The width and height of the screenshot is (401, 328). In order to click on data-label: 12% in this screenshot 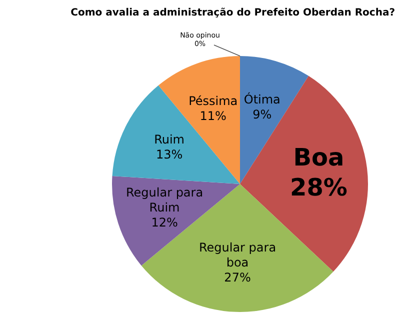, I will do `click(164, 223)`.